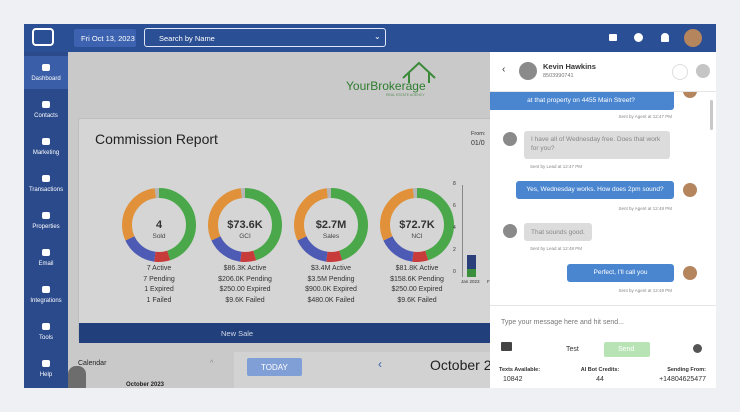  I want to click on prev-month: ‹, so click(380, 364).